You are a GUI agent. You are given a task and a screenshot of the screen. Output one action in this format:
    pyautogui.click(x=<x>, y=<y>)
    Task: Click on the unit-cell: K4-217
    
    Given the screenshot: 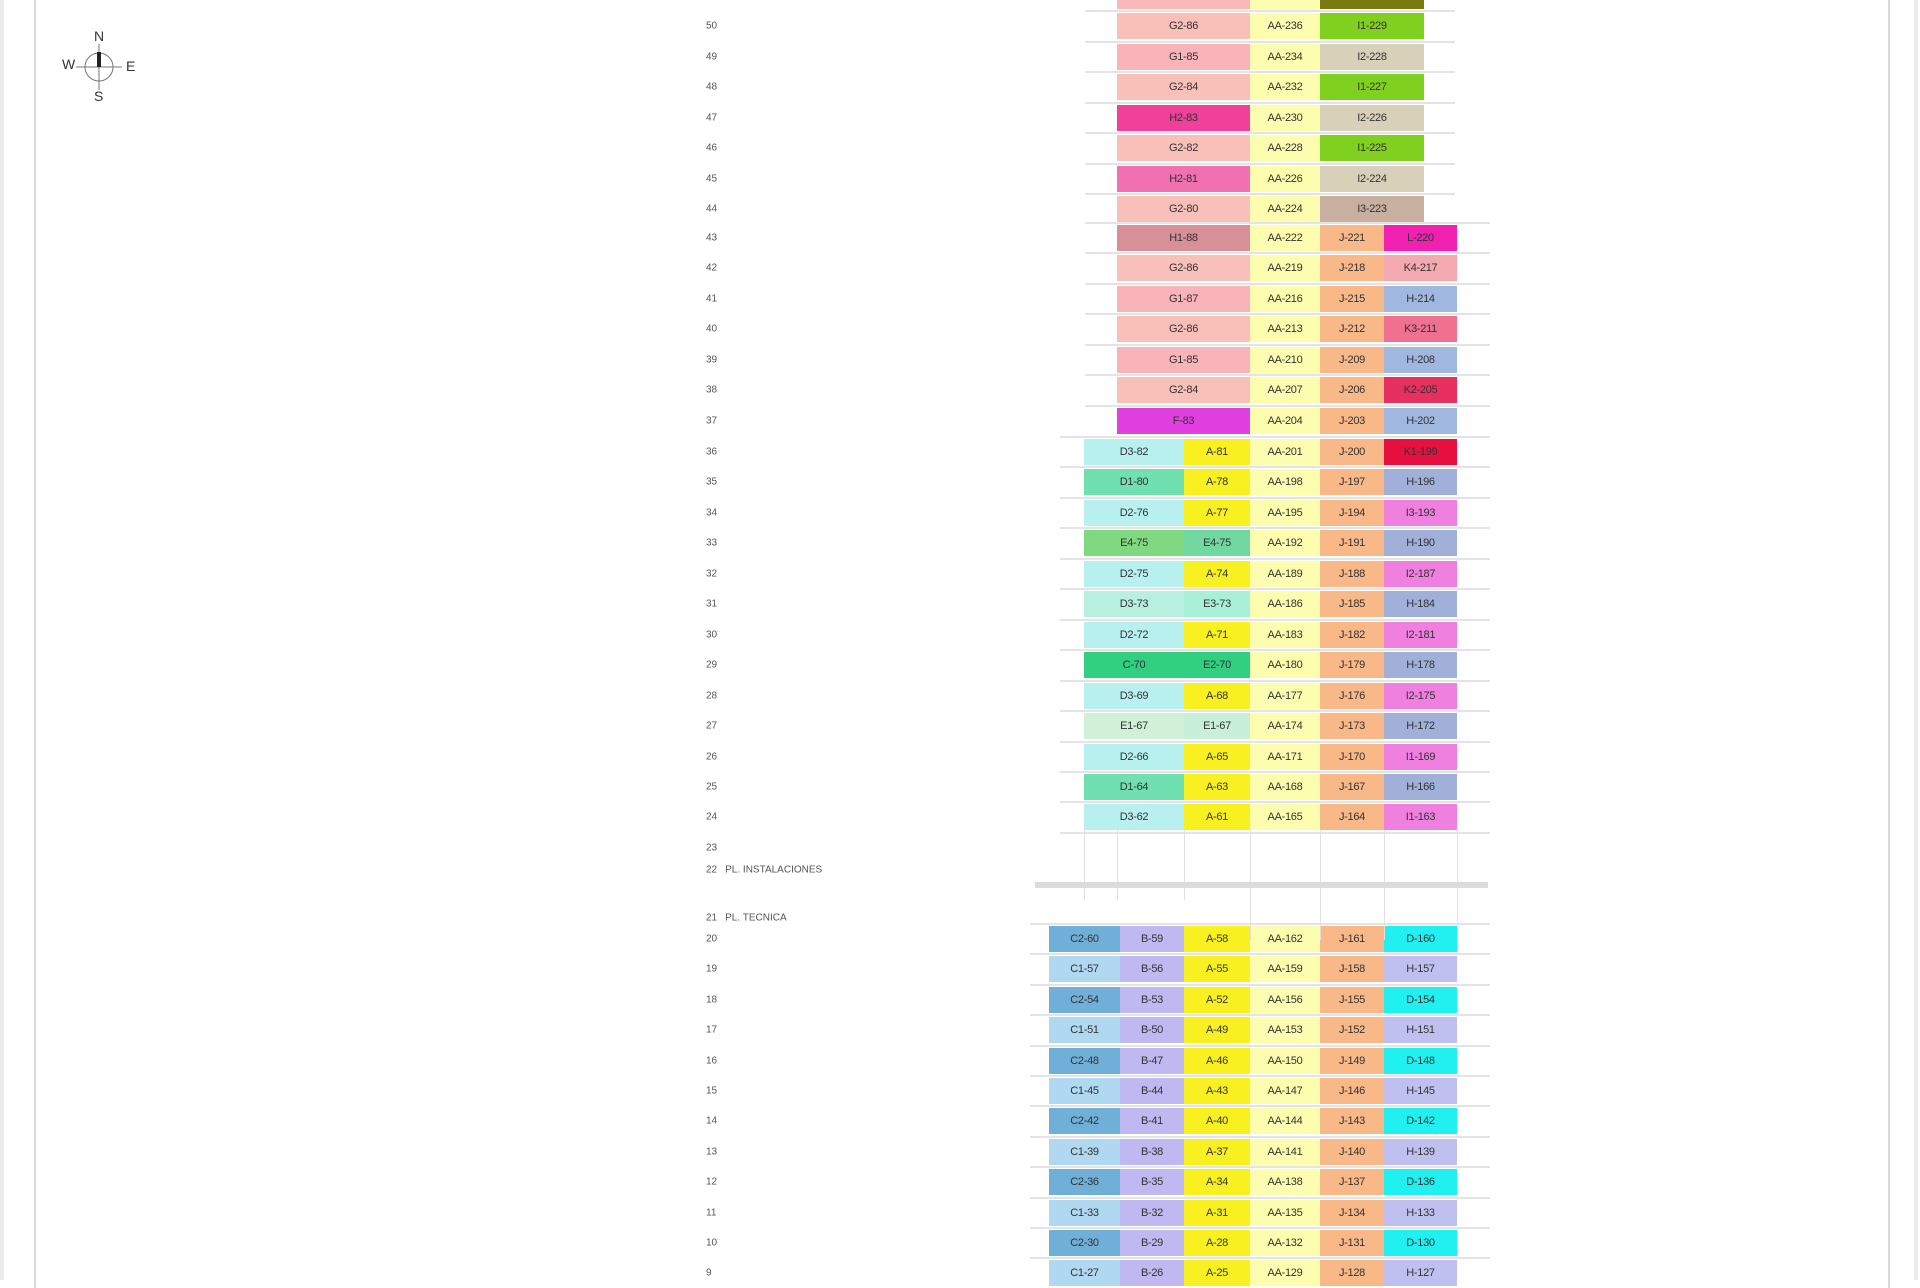 What is the action you would take?
    pyautogui.click(x=1420, y=268)
    